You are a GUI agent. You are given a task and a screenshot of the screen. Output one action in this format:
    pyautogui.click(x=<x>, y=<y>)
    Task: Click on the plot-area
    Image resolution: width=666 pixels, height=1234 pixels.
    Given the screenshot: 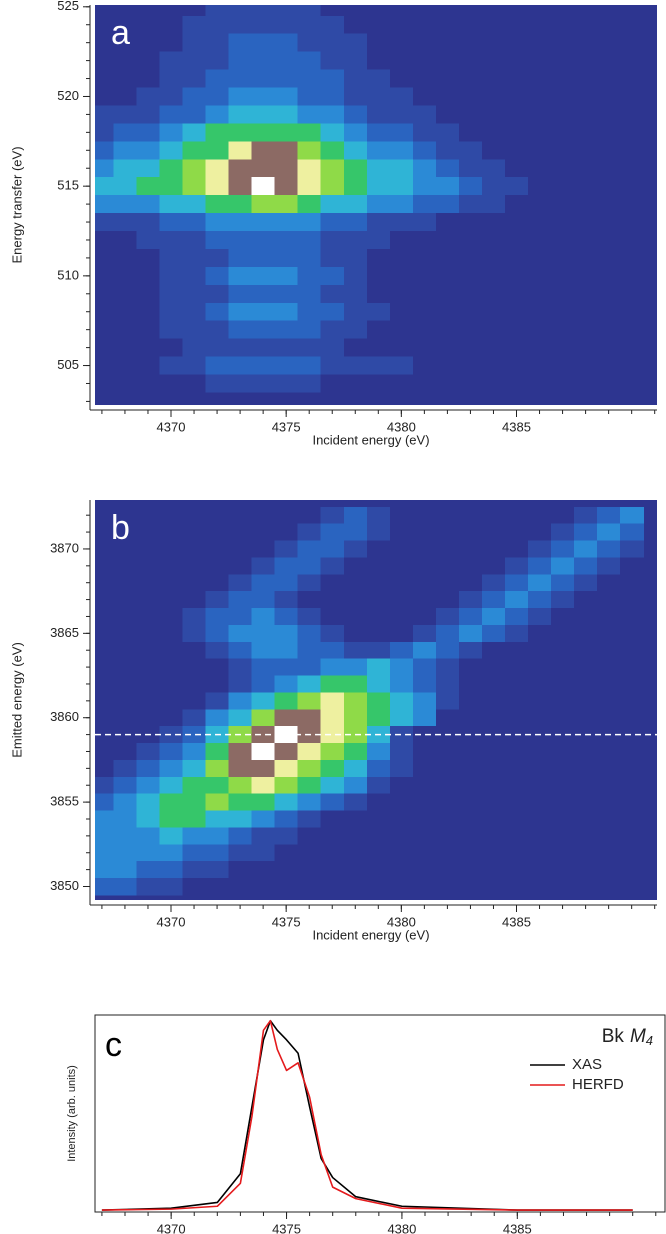 What is the action you would take?
    pyautogui.click(x=367, y=1115)
    